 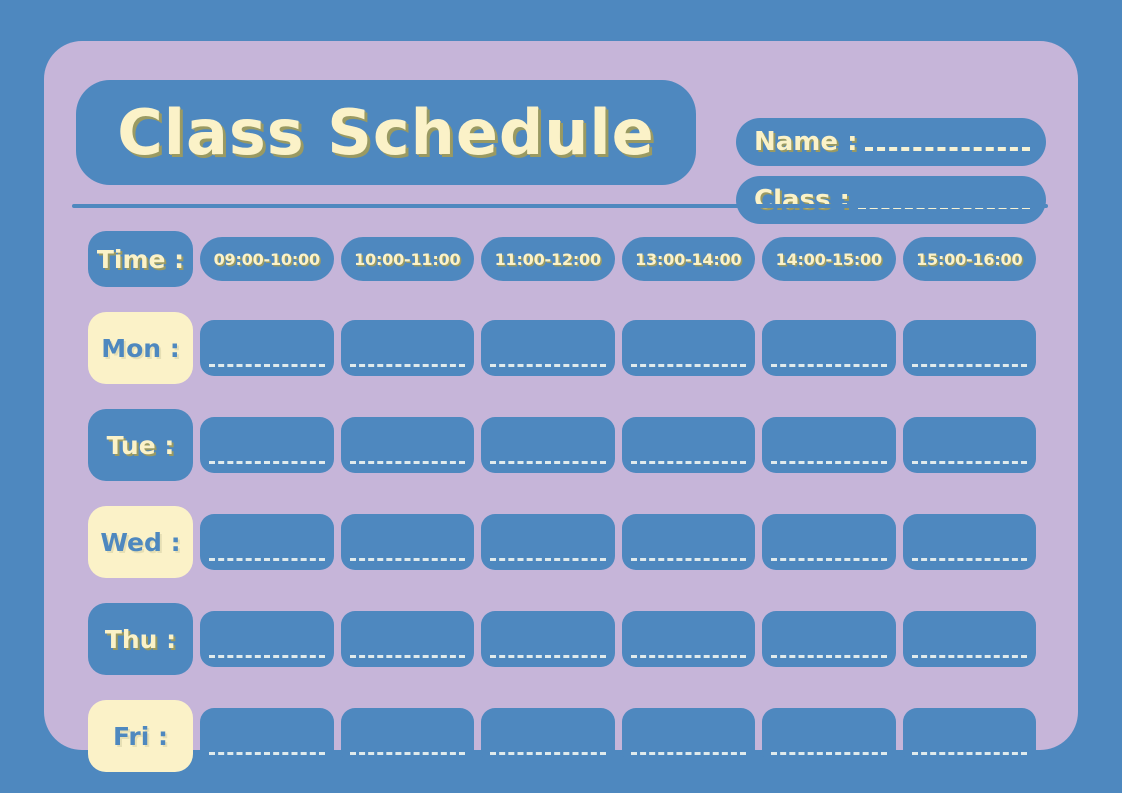 I want to click on time-slot: 14:00-15:00, so click(x=829, y=259).